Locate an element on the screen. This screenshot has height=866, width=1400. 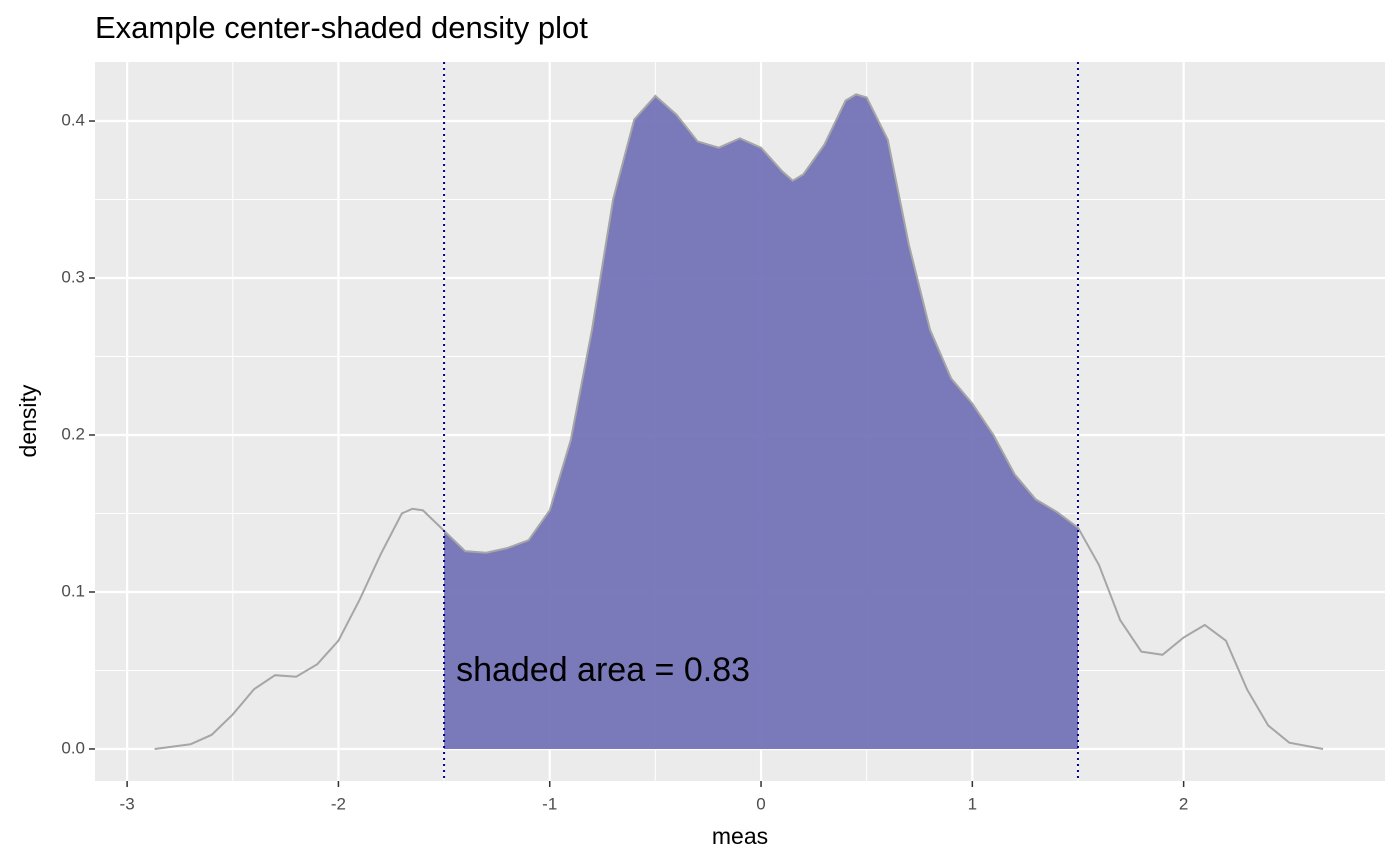
x-axis-label: meas is located at coordinates (740, 836).